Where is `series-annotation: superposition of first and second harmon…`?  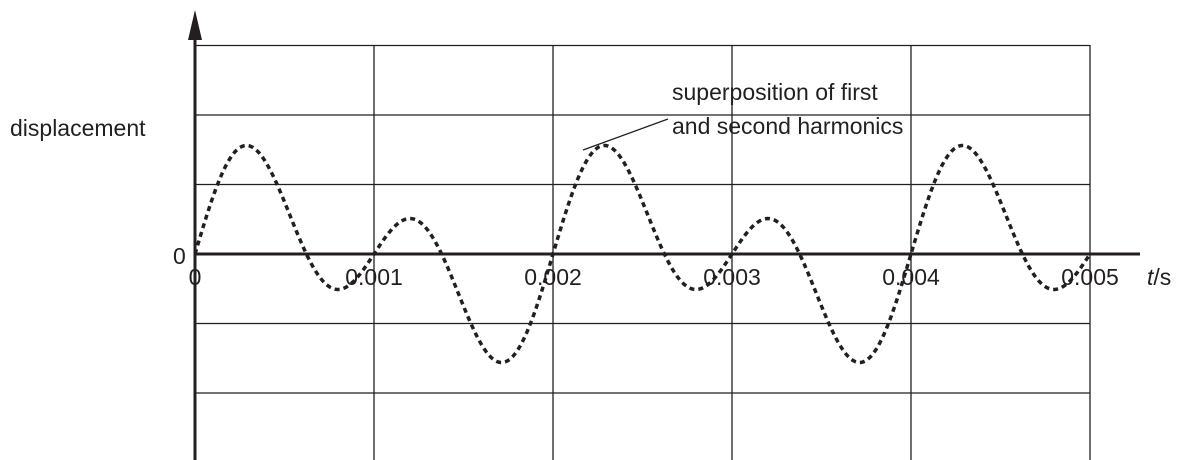
series-annotation: superposition of first and second harmon… is located at coordinates (742, 115).